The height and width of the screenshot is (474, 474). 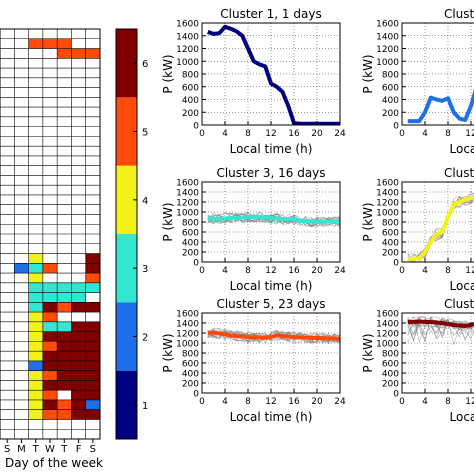 What do you see at coordinates (462, 286) in the screenshot?
I see `panel-xlabel: Local ti` at bounding box center [462, 286].